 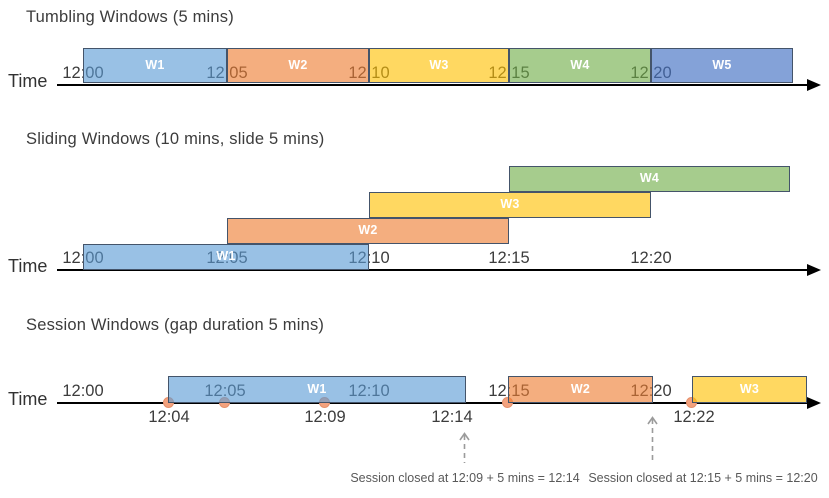 I want to click on event-time-1209: 12:09, so click(x=325, y=417).